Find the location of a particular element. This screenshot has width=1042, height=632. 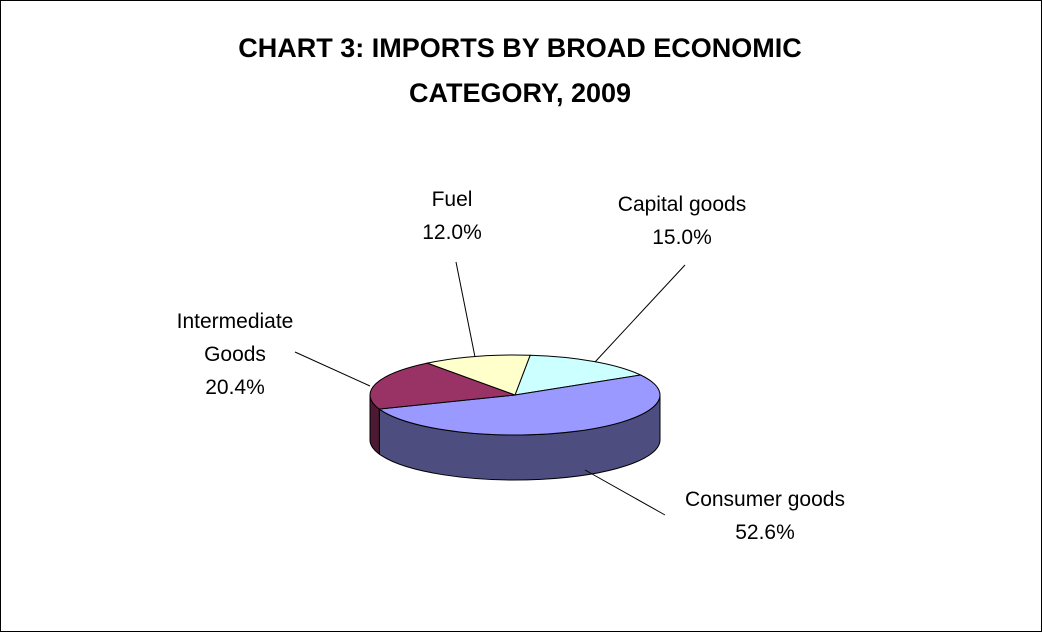

data-label: Fuel 12.0% is located at coordinates (452, 216).